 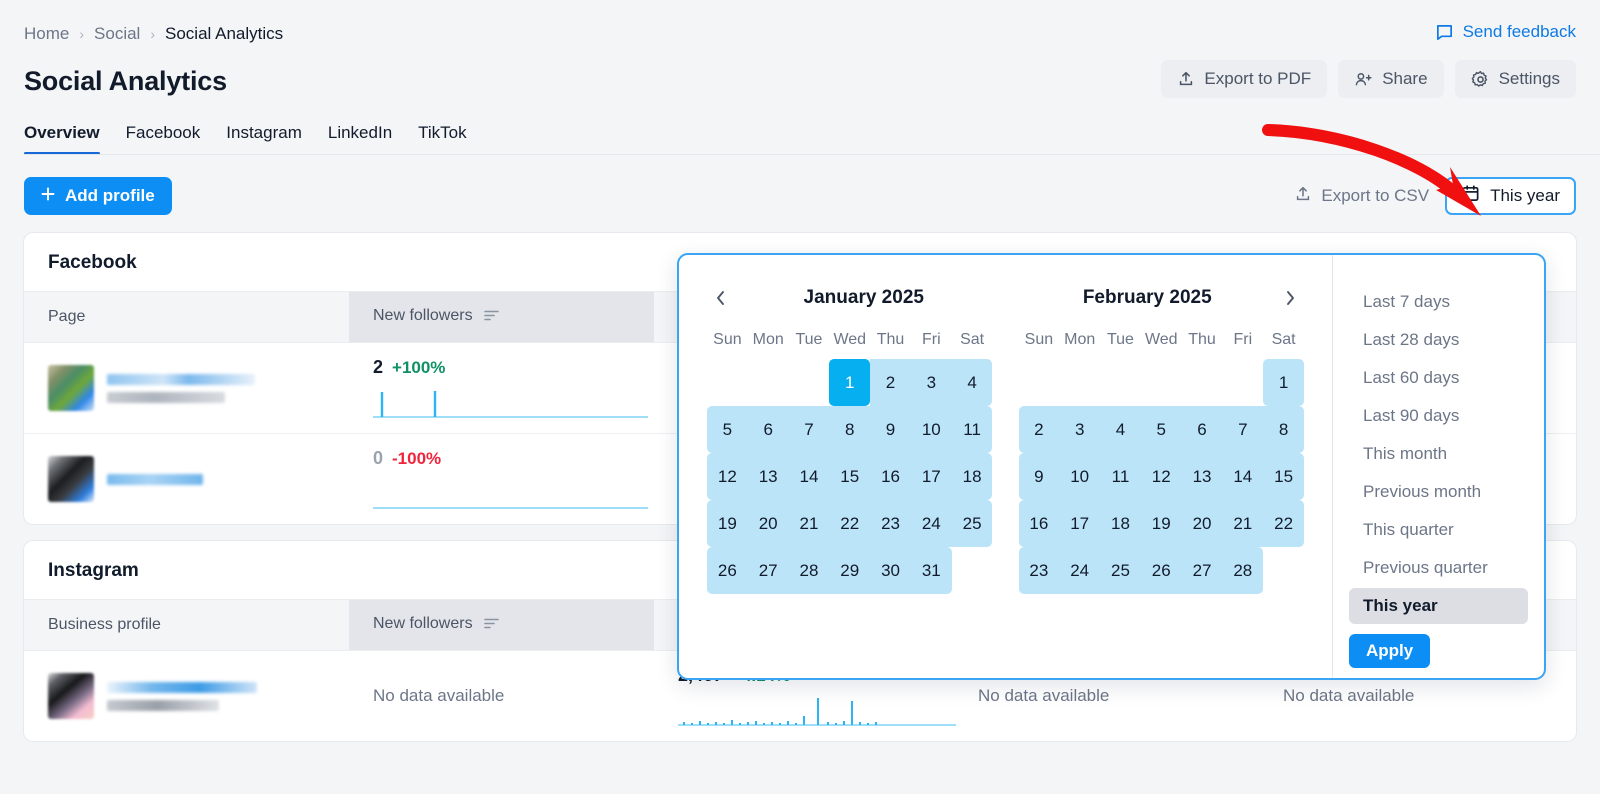 I want to click on preset-last-7-days: Last 7 days, so click(x=1438, y=302).